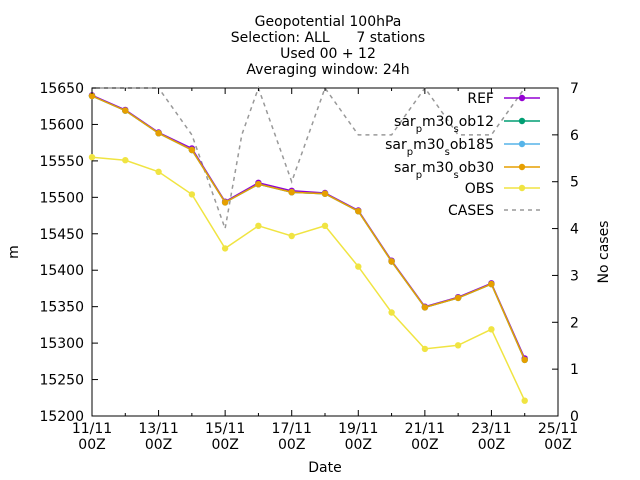  I want to click on y-tick-label: 15500, so click(61, 198).